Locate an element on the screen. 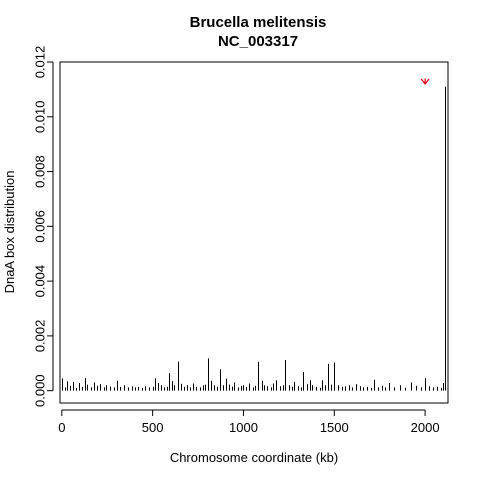  x-axis-label: Chromosome coordinate (kb) is located at coordinates (254, 457).